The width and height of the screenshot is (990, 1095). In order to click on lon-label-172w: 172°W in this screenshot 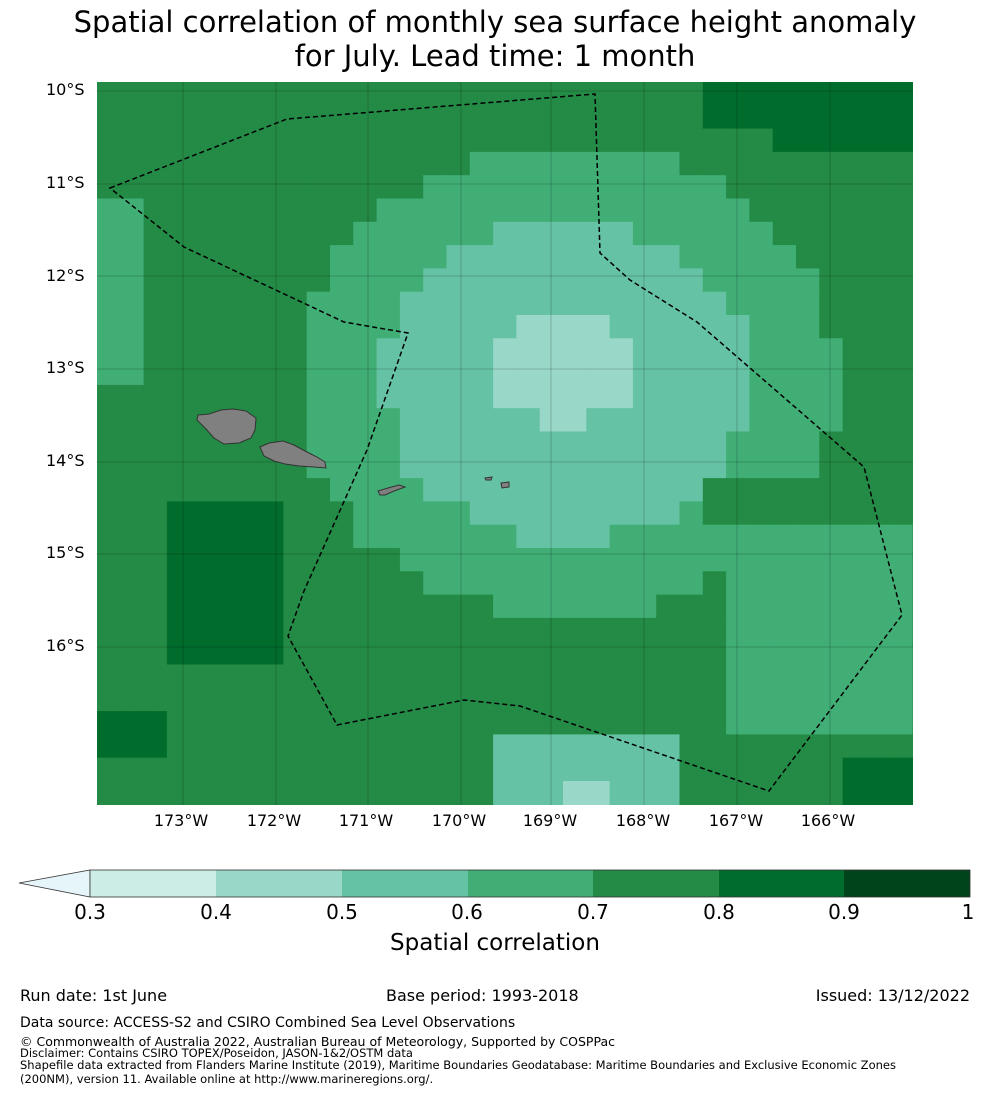, I will do `click(274, 820)`.